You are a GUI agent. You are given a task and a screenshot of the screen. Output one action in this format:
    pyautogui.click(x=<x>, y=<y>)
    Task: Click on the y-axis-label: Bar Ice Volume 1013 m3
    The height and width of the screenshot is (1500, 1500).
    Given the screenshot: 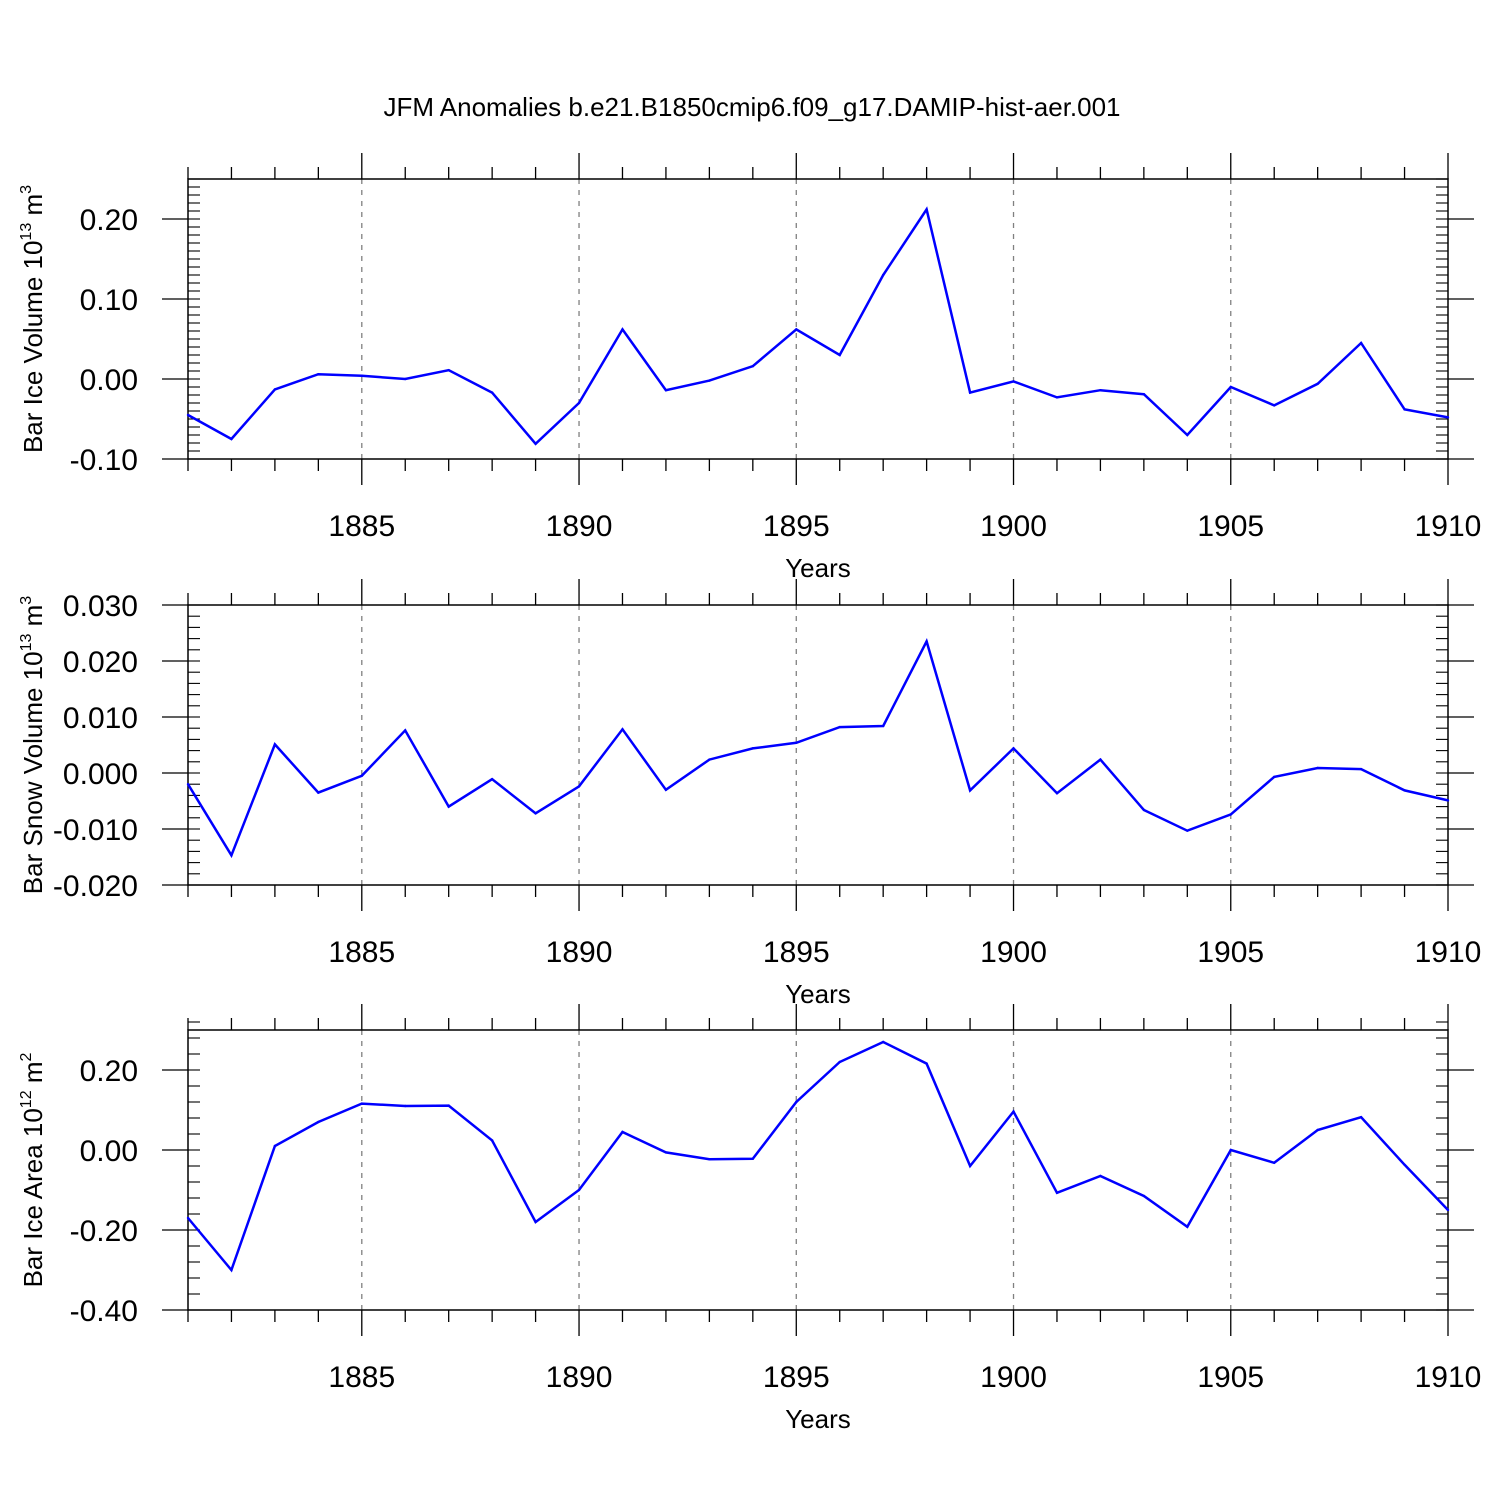 What is the action you would take?
    pyautogui.click(x=33, y=319)
    